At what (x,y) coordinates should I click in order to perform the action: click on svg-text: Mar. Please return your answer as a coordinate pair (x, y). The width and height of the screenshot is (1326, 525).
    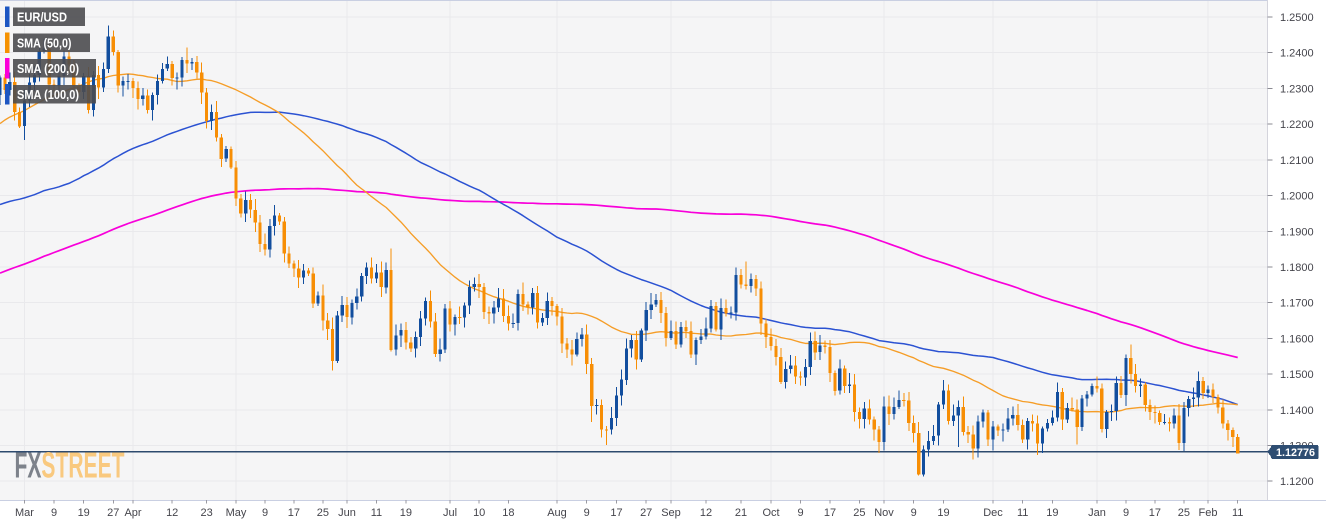
    Looking at the image, I should click on (24, 513).